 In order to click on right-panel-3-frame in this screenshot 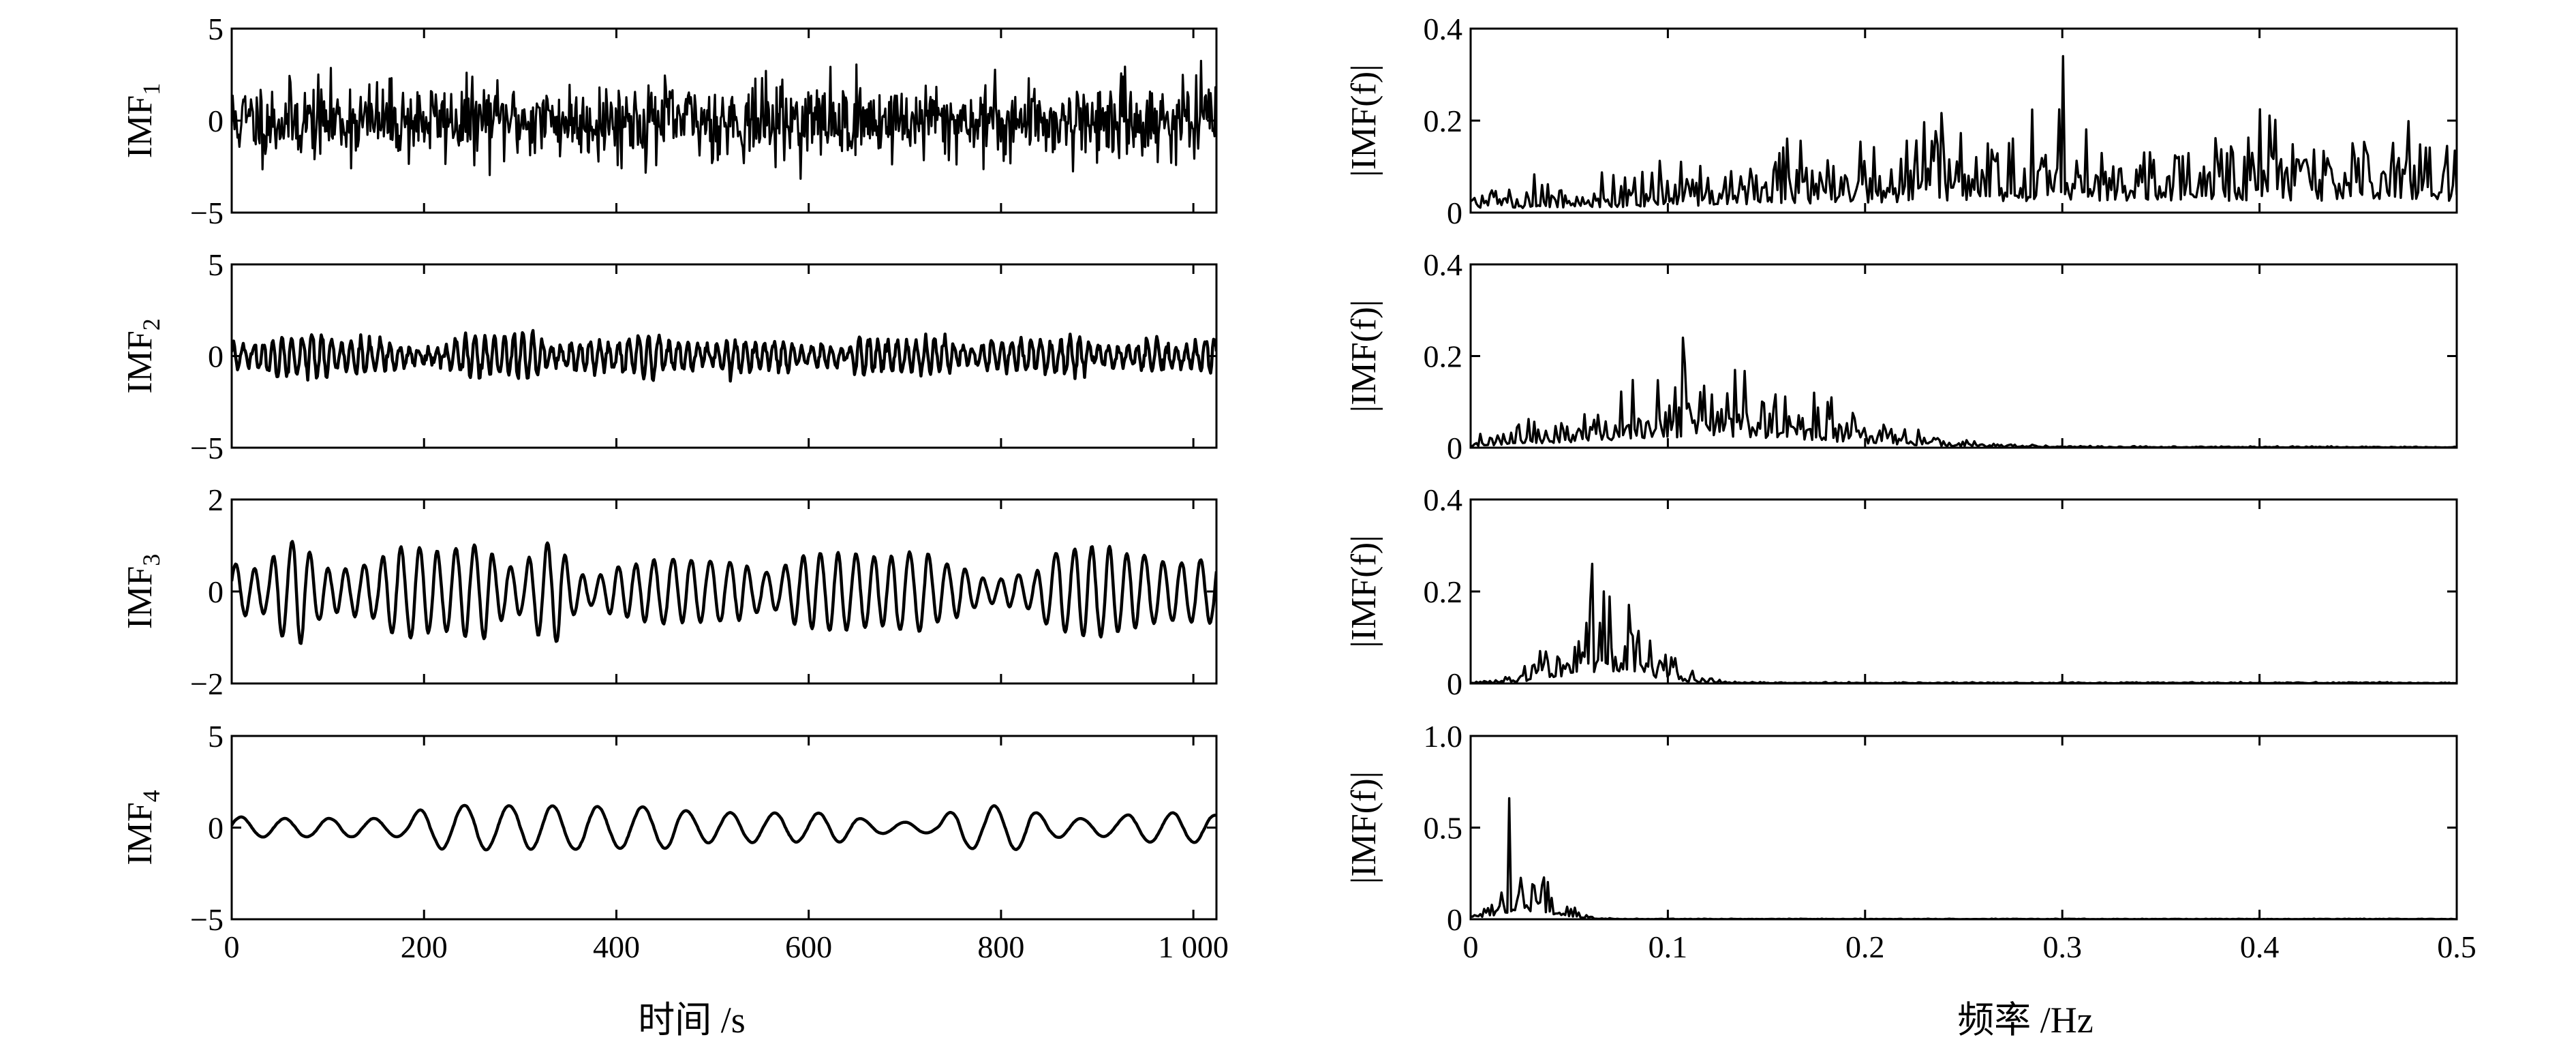, I will do `click(1963, 591)`.